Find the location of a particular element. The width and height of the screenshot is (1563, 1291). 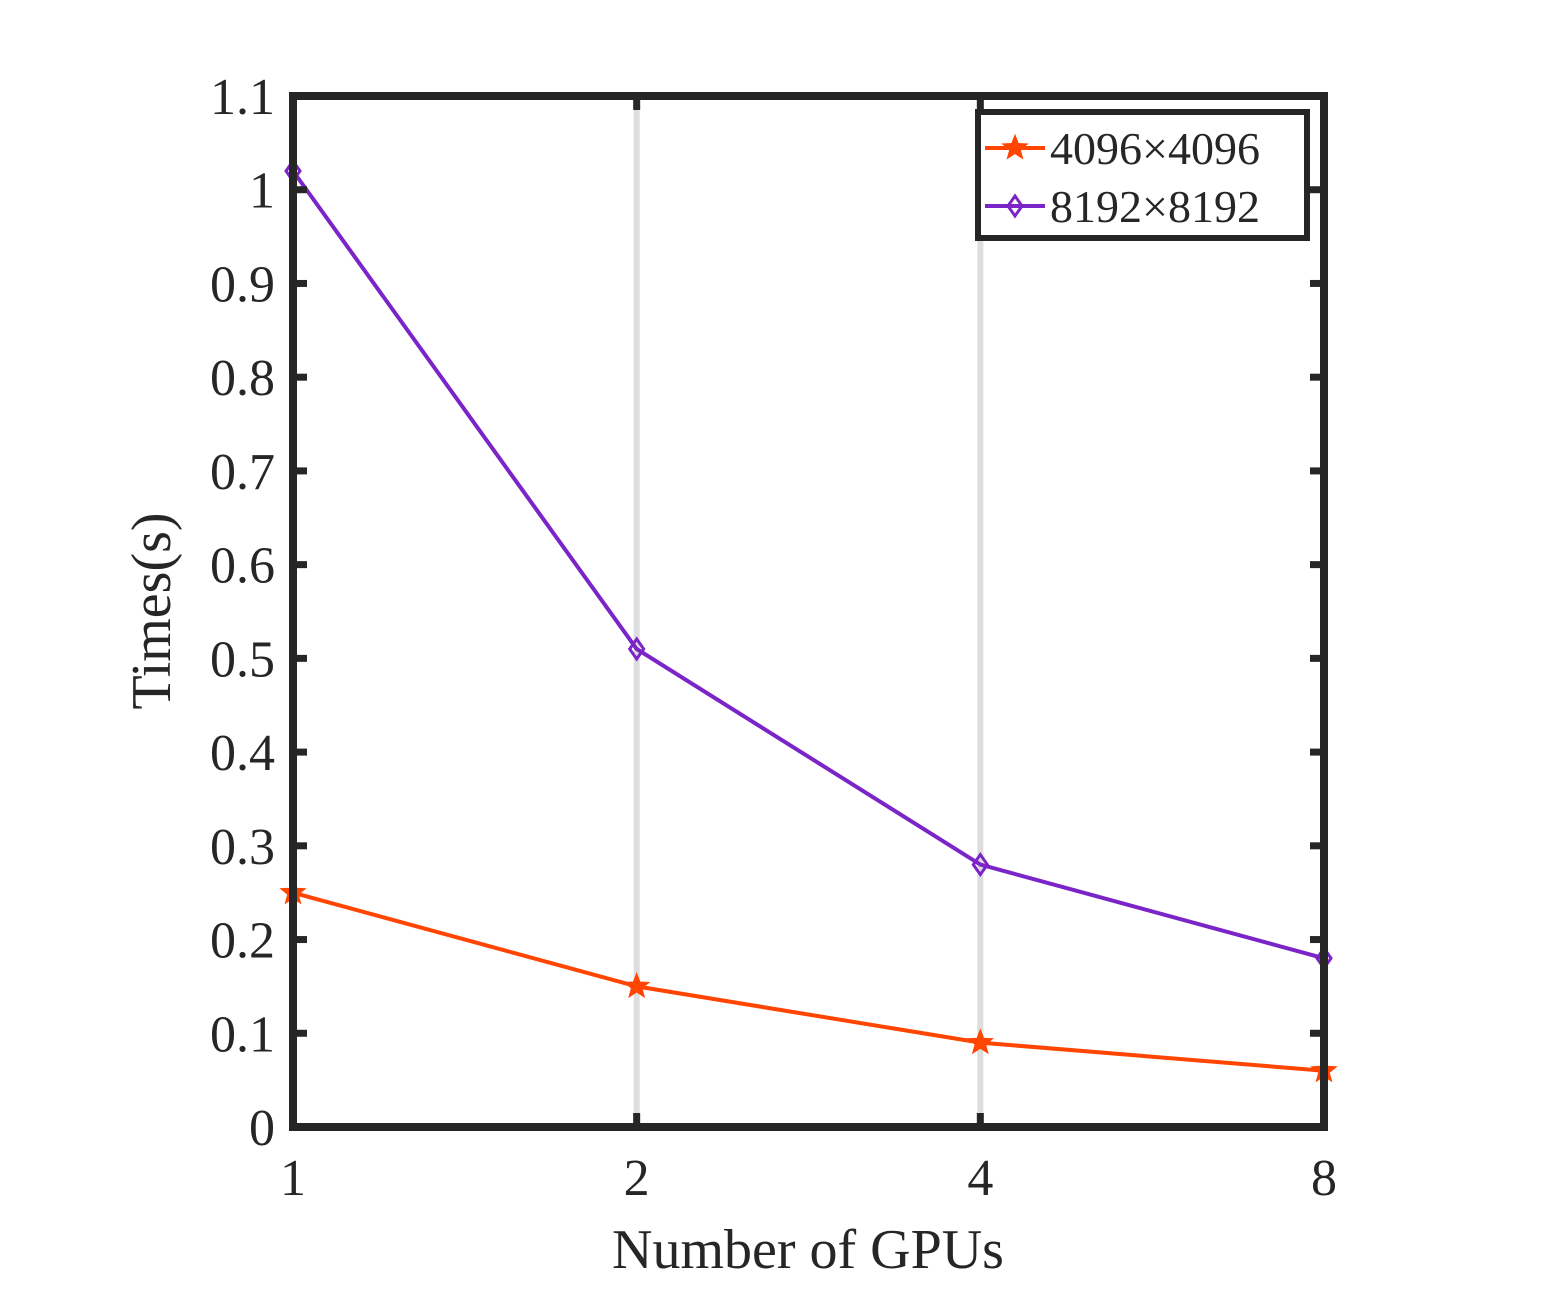

y-tick-label: 1 is located at coordinates (262, 191).